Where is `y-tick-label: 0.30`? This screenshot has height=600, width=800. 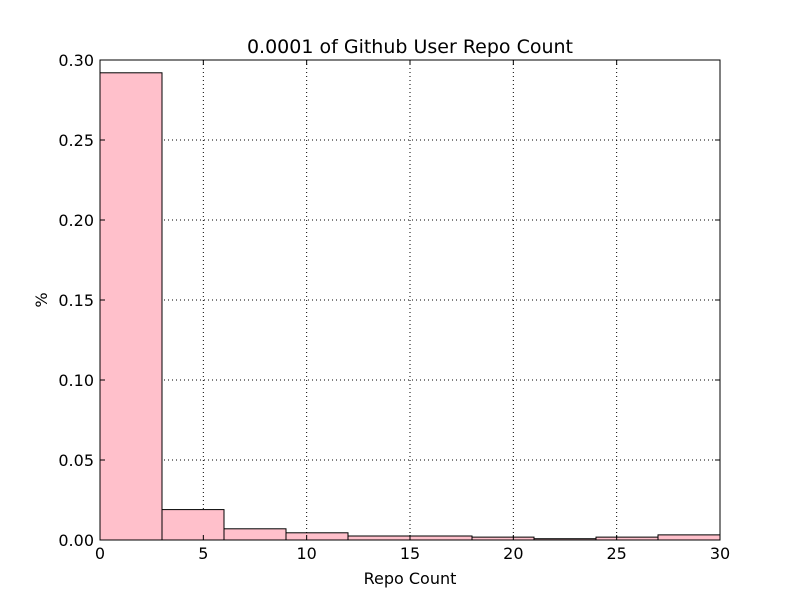
y-tick-label: 0.30 is located at coordinates (76, 60).